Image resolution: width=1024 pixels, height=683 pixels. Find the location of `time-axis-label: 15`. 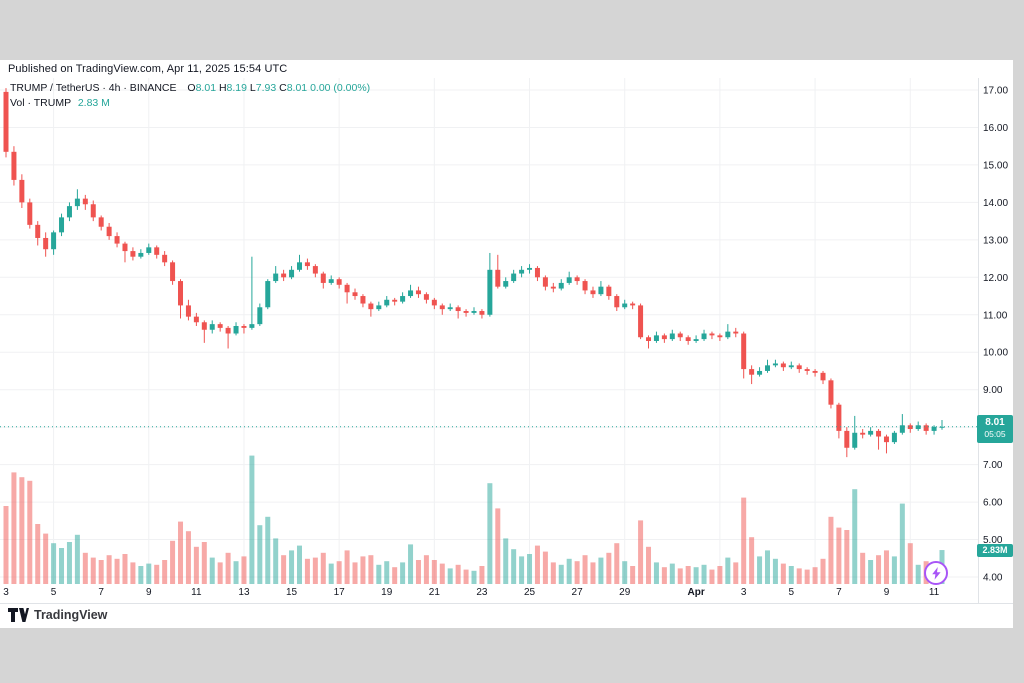

time-axis-label: 15 is located at coordinates (292, 592).